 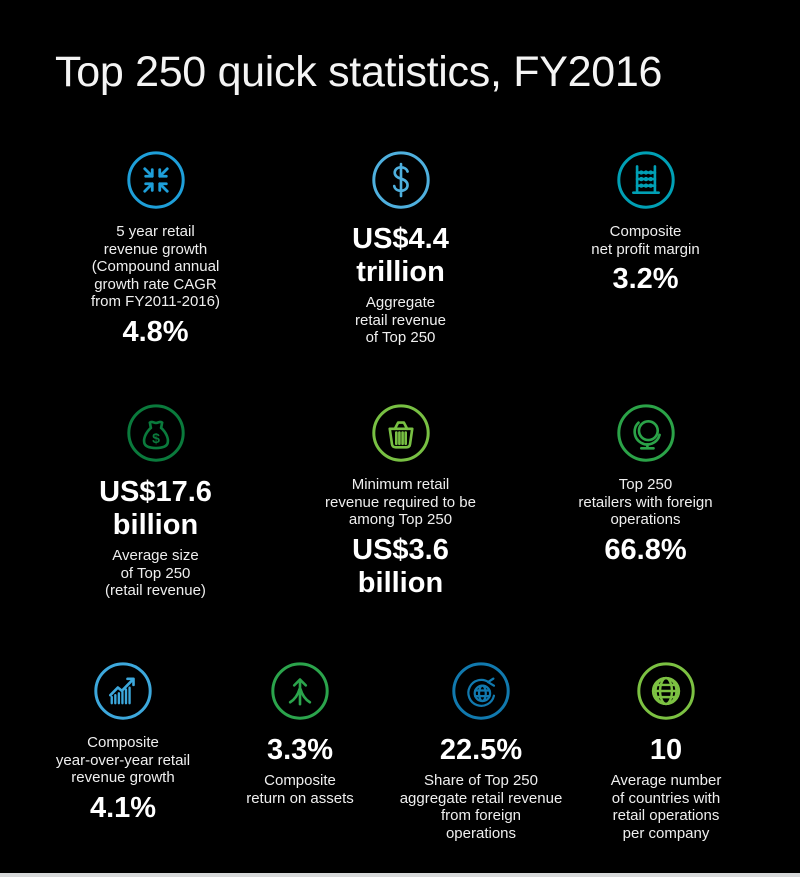 I want to click on stat-tile-net-profit-margin: Composite net profit margin 3.2%, so click(x=645, y=249).